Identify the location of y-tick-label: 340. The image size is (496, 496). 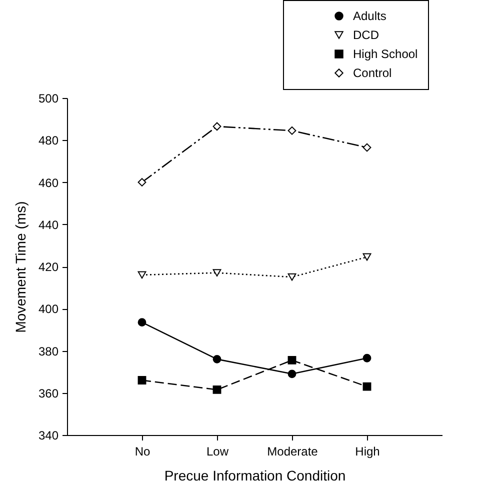
(48, 435).